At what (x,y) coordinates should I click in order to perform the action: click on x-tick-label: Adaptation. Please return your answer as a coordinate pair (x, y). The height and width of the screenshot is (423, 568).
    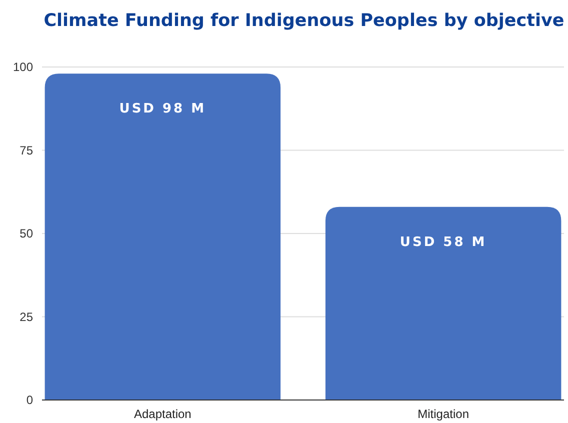
    Looking at the image, I should click on (163, 414).